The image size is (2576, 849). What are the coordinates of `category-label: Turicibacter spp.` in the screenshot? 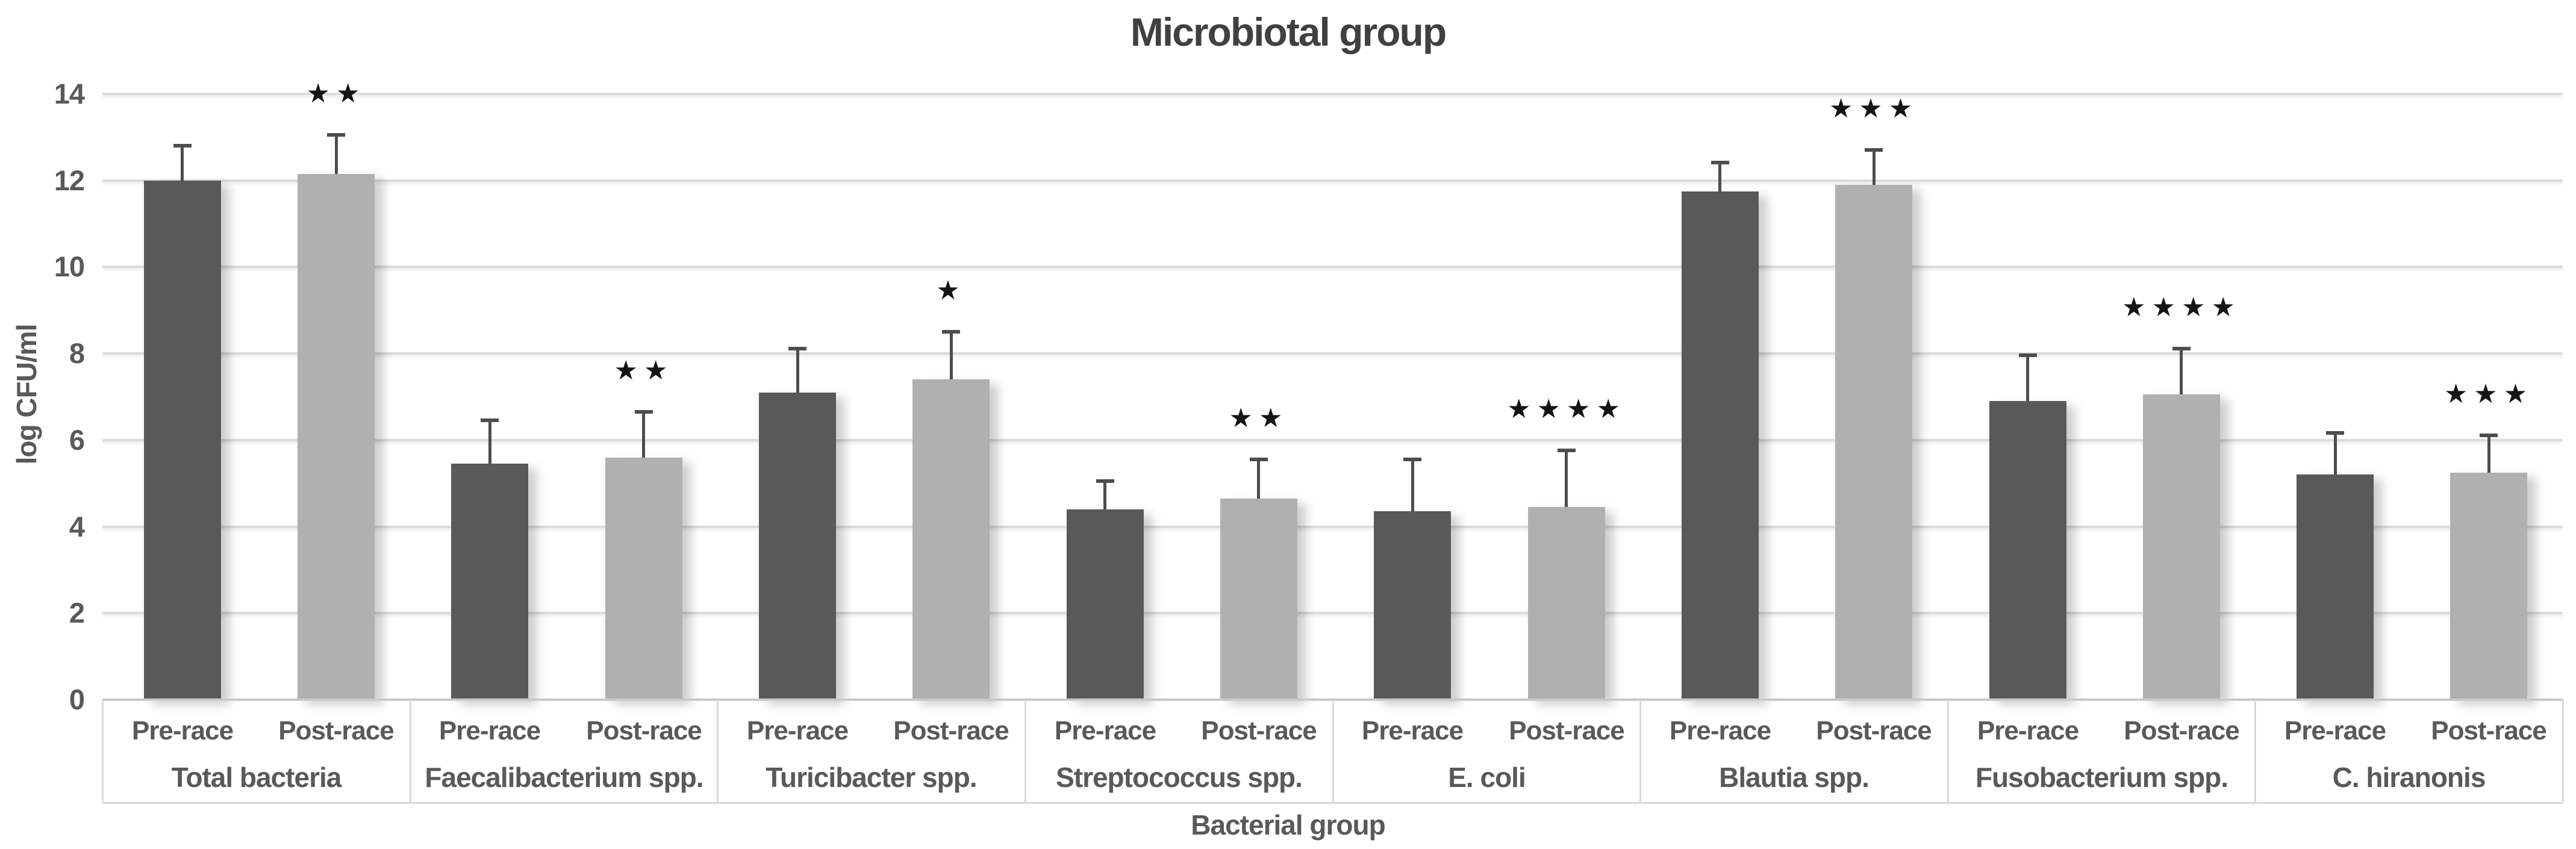 It's located at (871, 778).